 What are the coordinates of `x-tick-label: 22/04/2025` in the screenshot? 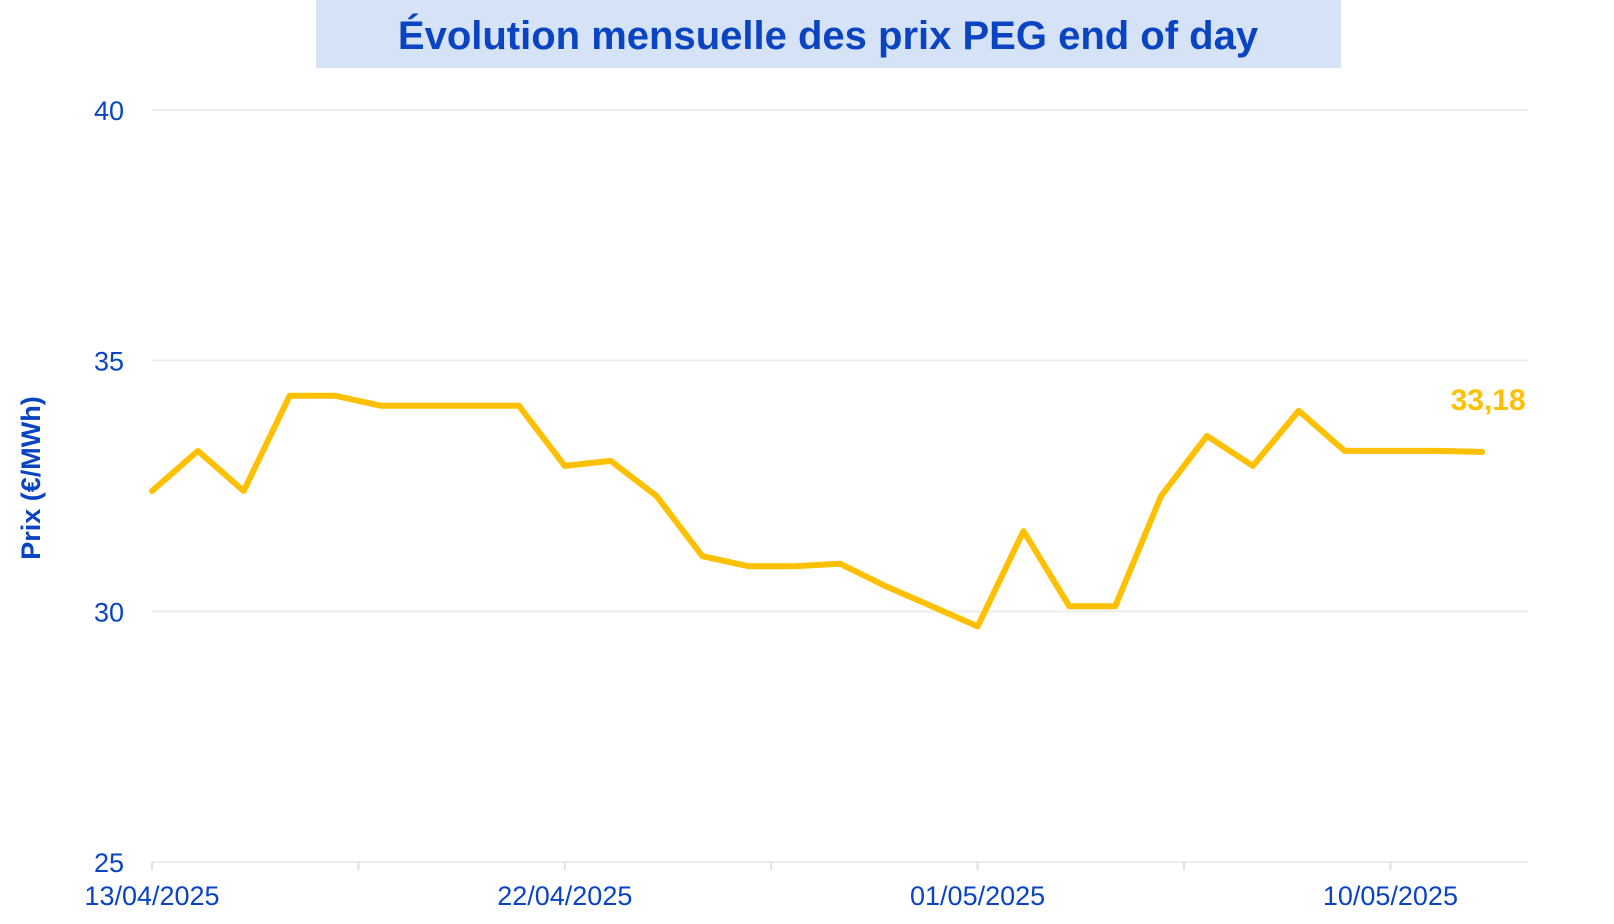 It's located at (564, 896).